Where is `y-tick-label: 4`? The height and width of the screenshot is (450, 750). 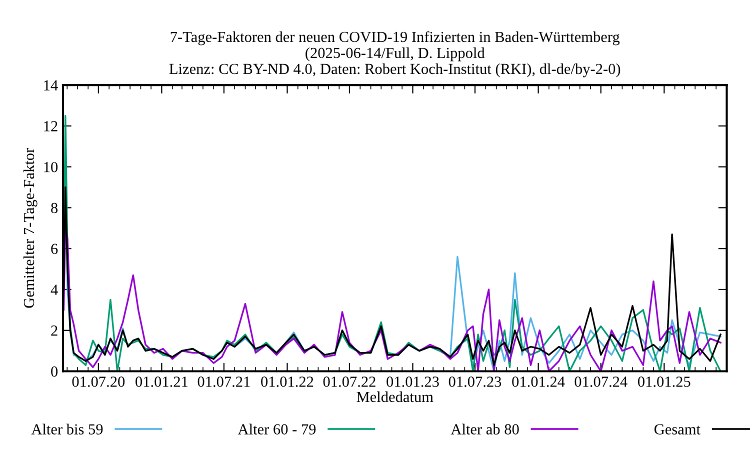
y-tick-label: 4 is located at coordinates (54, 289).